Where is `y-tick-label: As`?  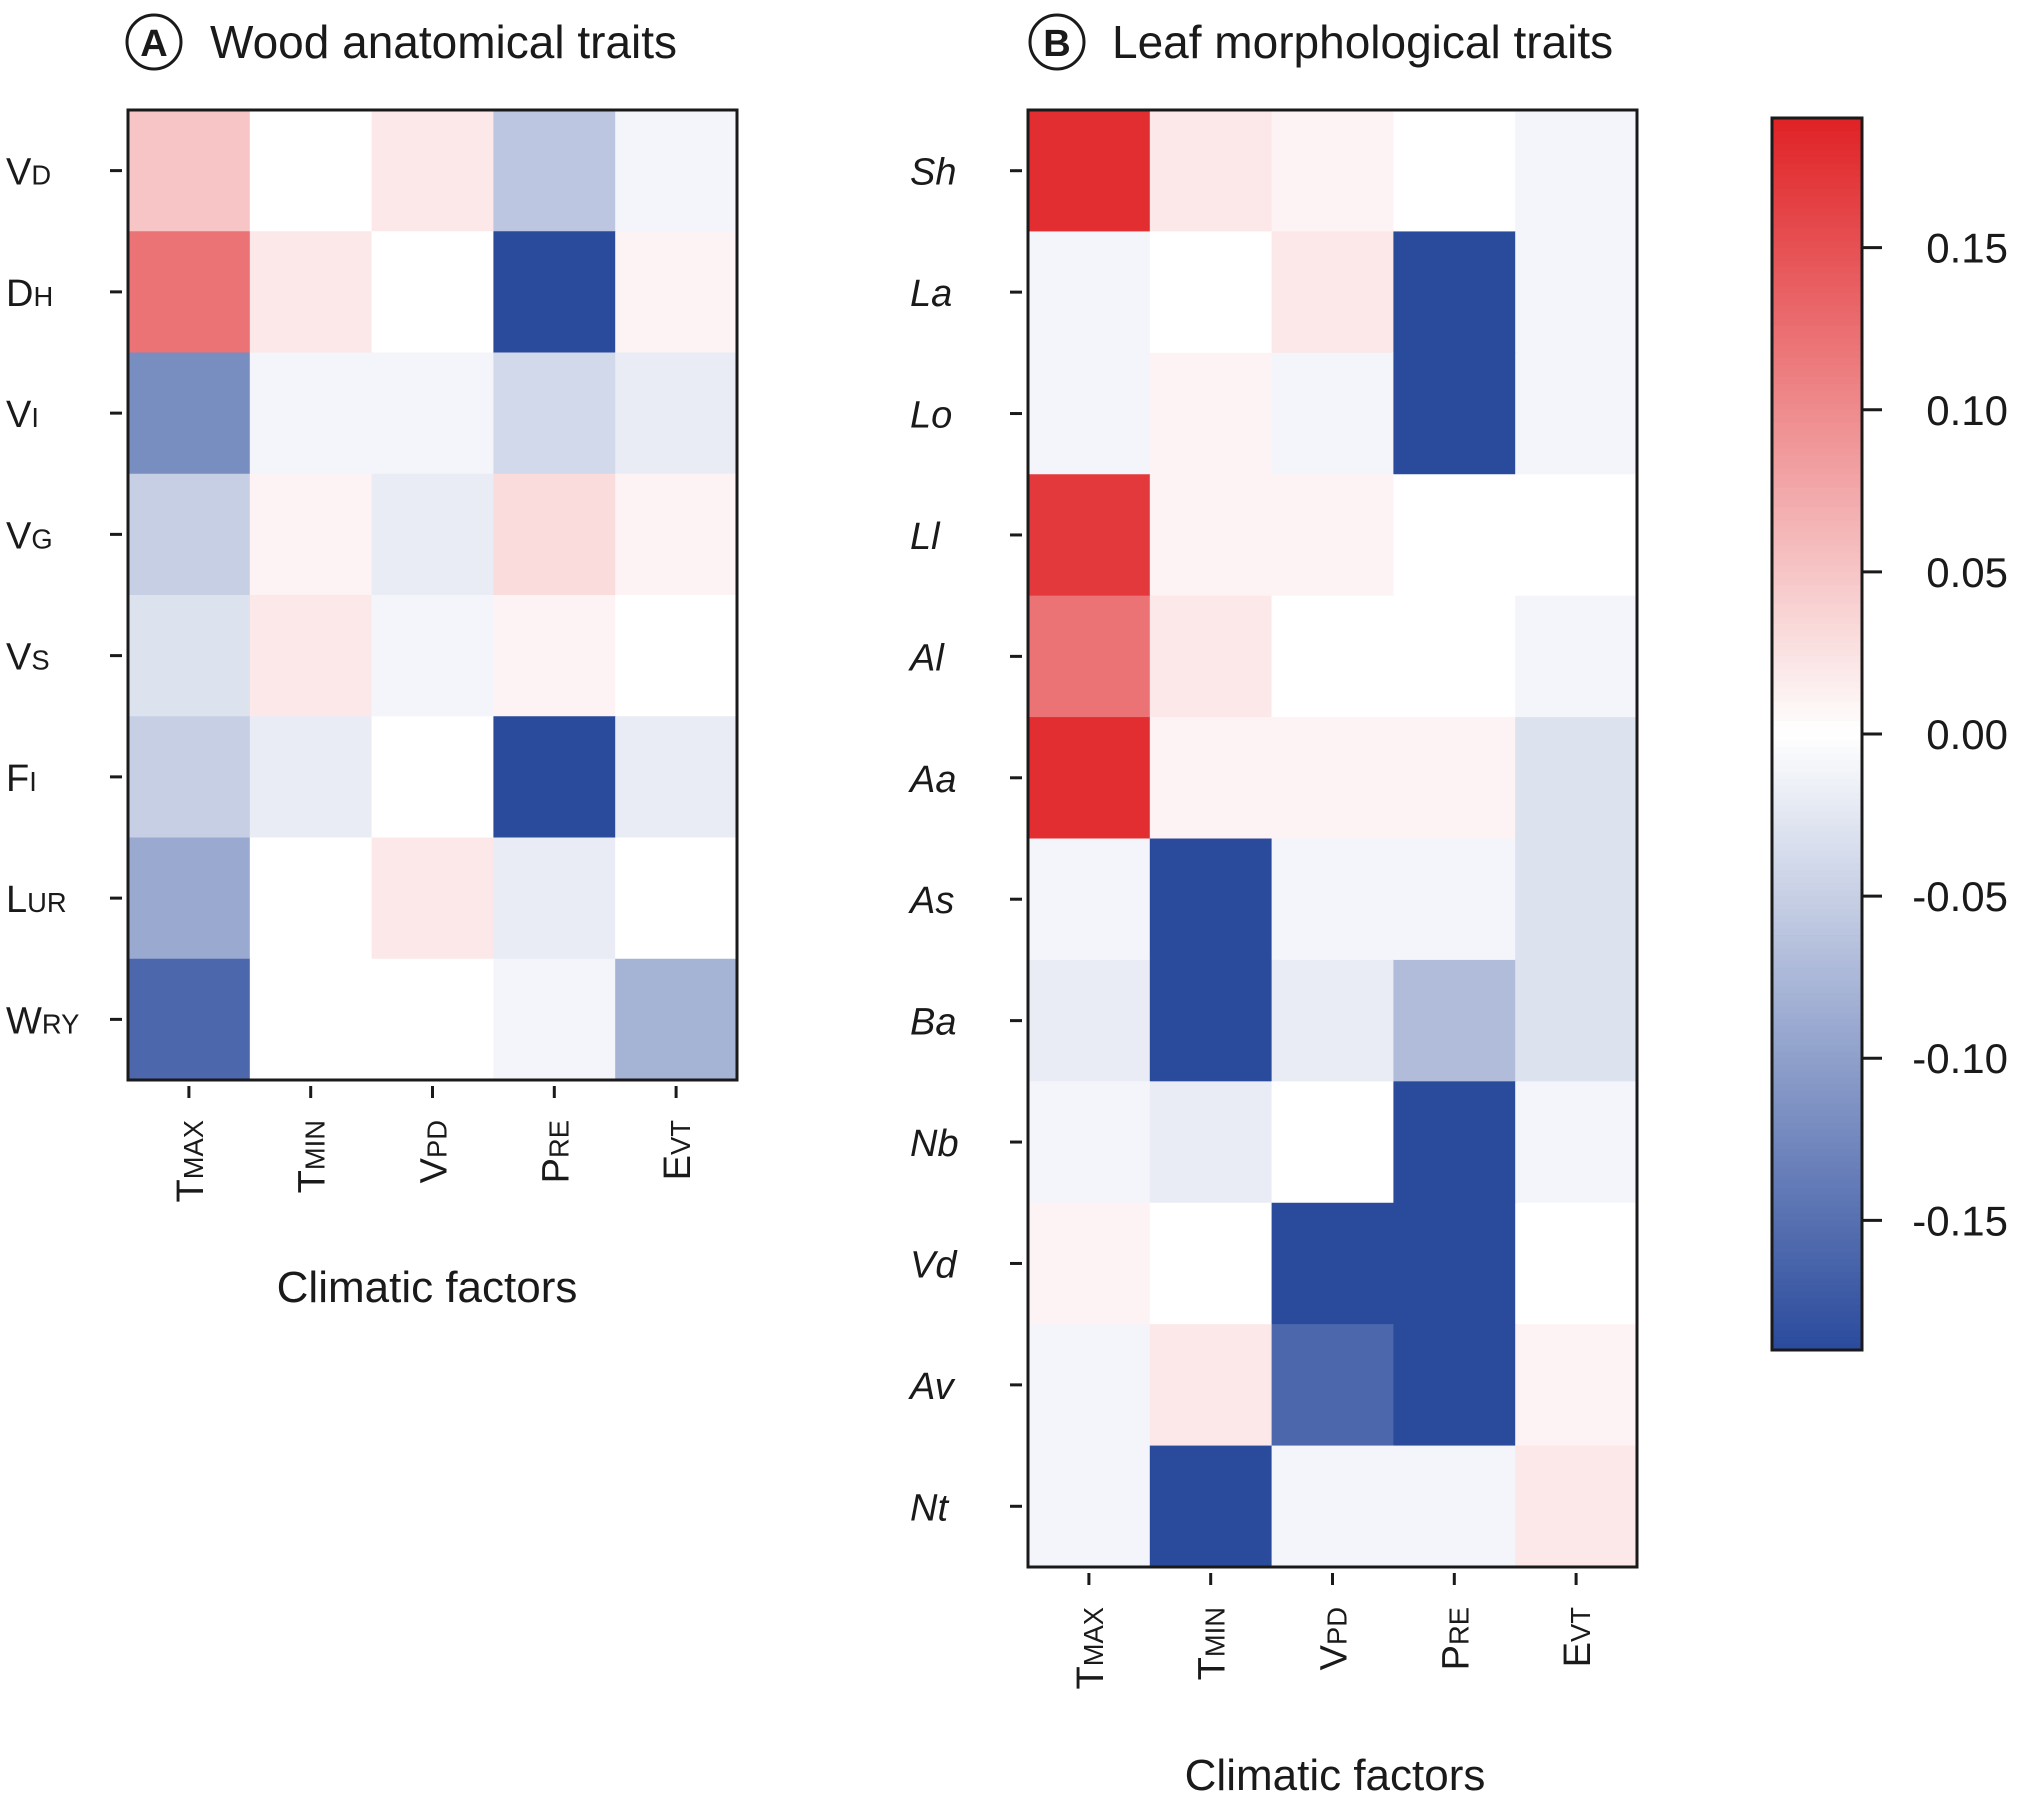 y-tick-label: As is located at coordinates (931, 901).